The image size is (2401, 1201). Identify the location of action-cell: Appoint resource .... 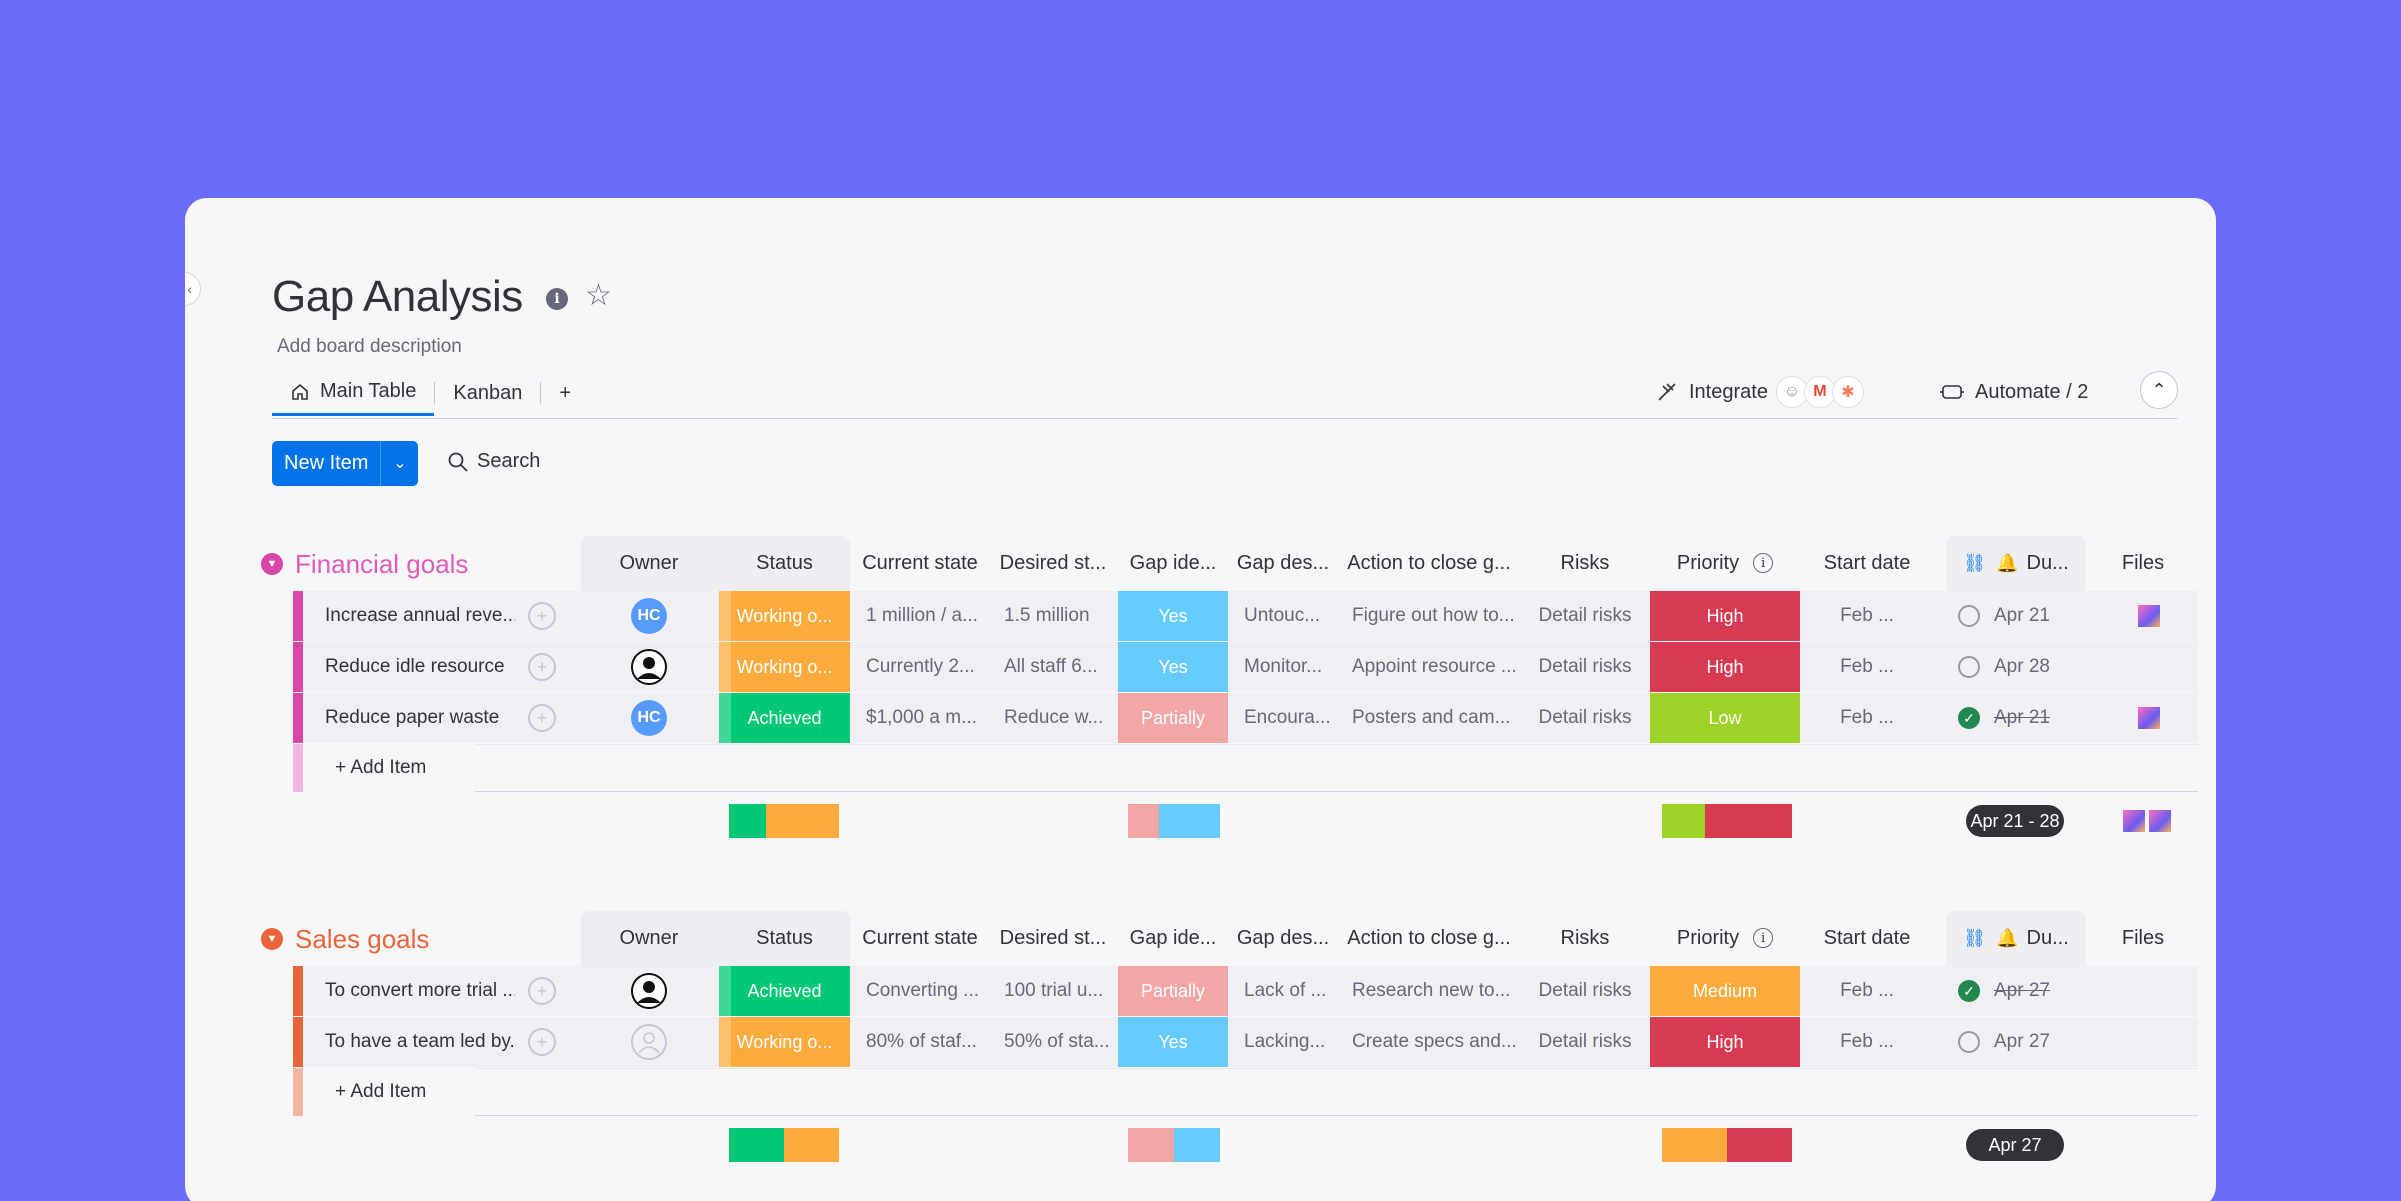
(1434, 666).